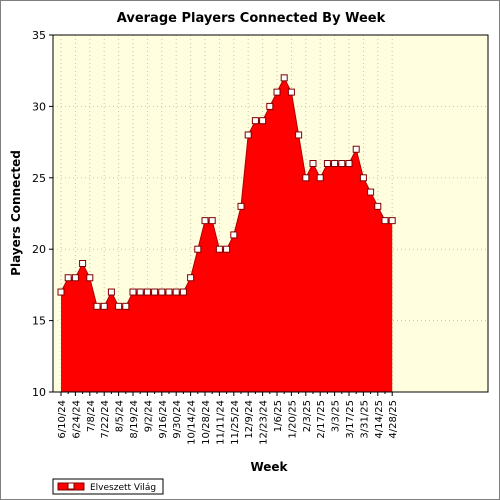 This screenshot has height=500, width=500. Describe the element at coordinates (148, 416) in the screenshot. I see `x-tick-label: 9/2/24` at that location.